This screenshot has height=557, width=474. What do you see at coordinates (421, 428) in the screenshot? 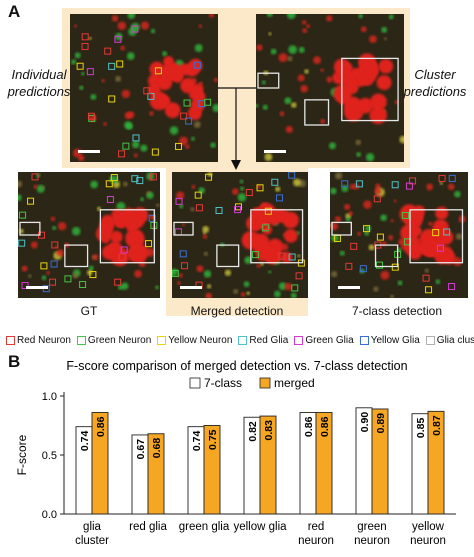
I see `bar-value-label: 0.85` at bounding box center [421, 428].